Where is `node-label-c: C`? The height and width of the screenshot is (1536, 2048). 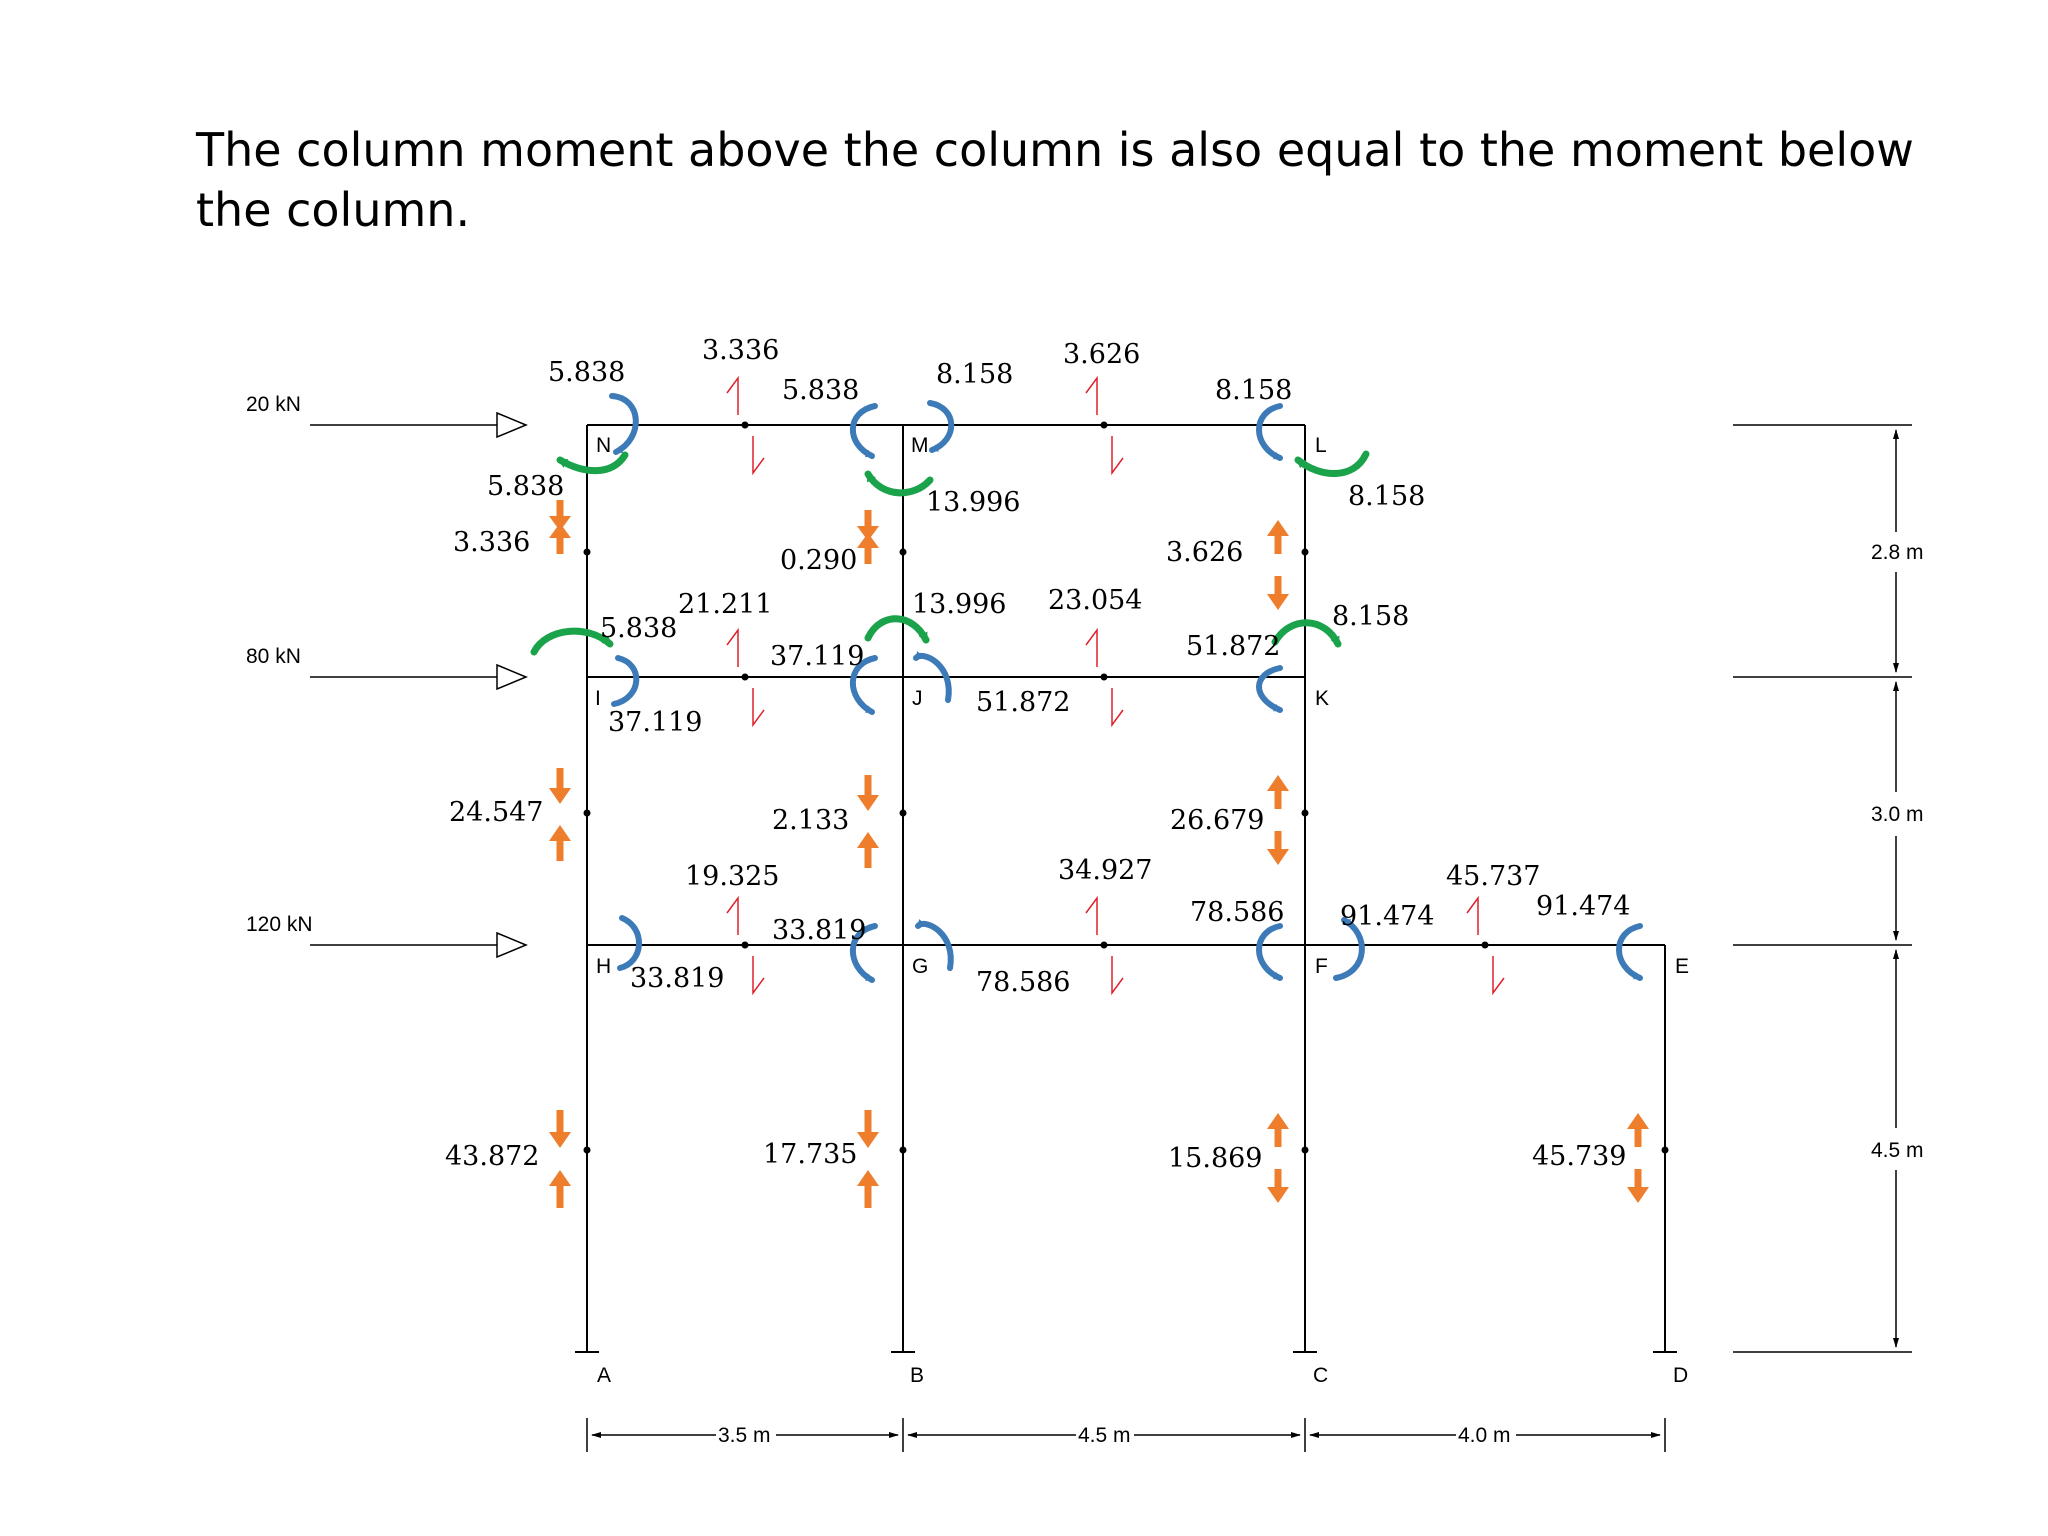 node-label-c: C is located at coordinates (1320, 1375).